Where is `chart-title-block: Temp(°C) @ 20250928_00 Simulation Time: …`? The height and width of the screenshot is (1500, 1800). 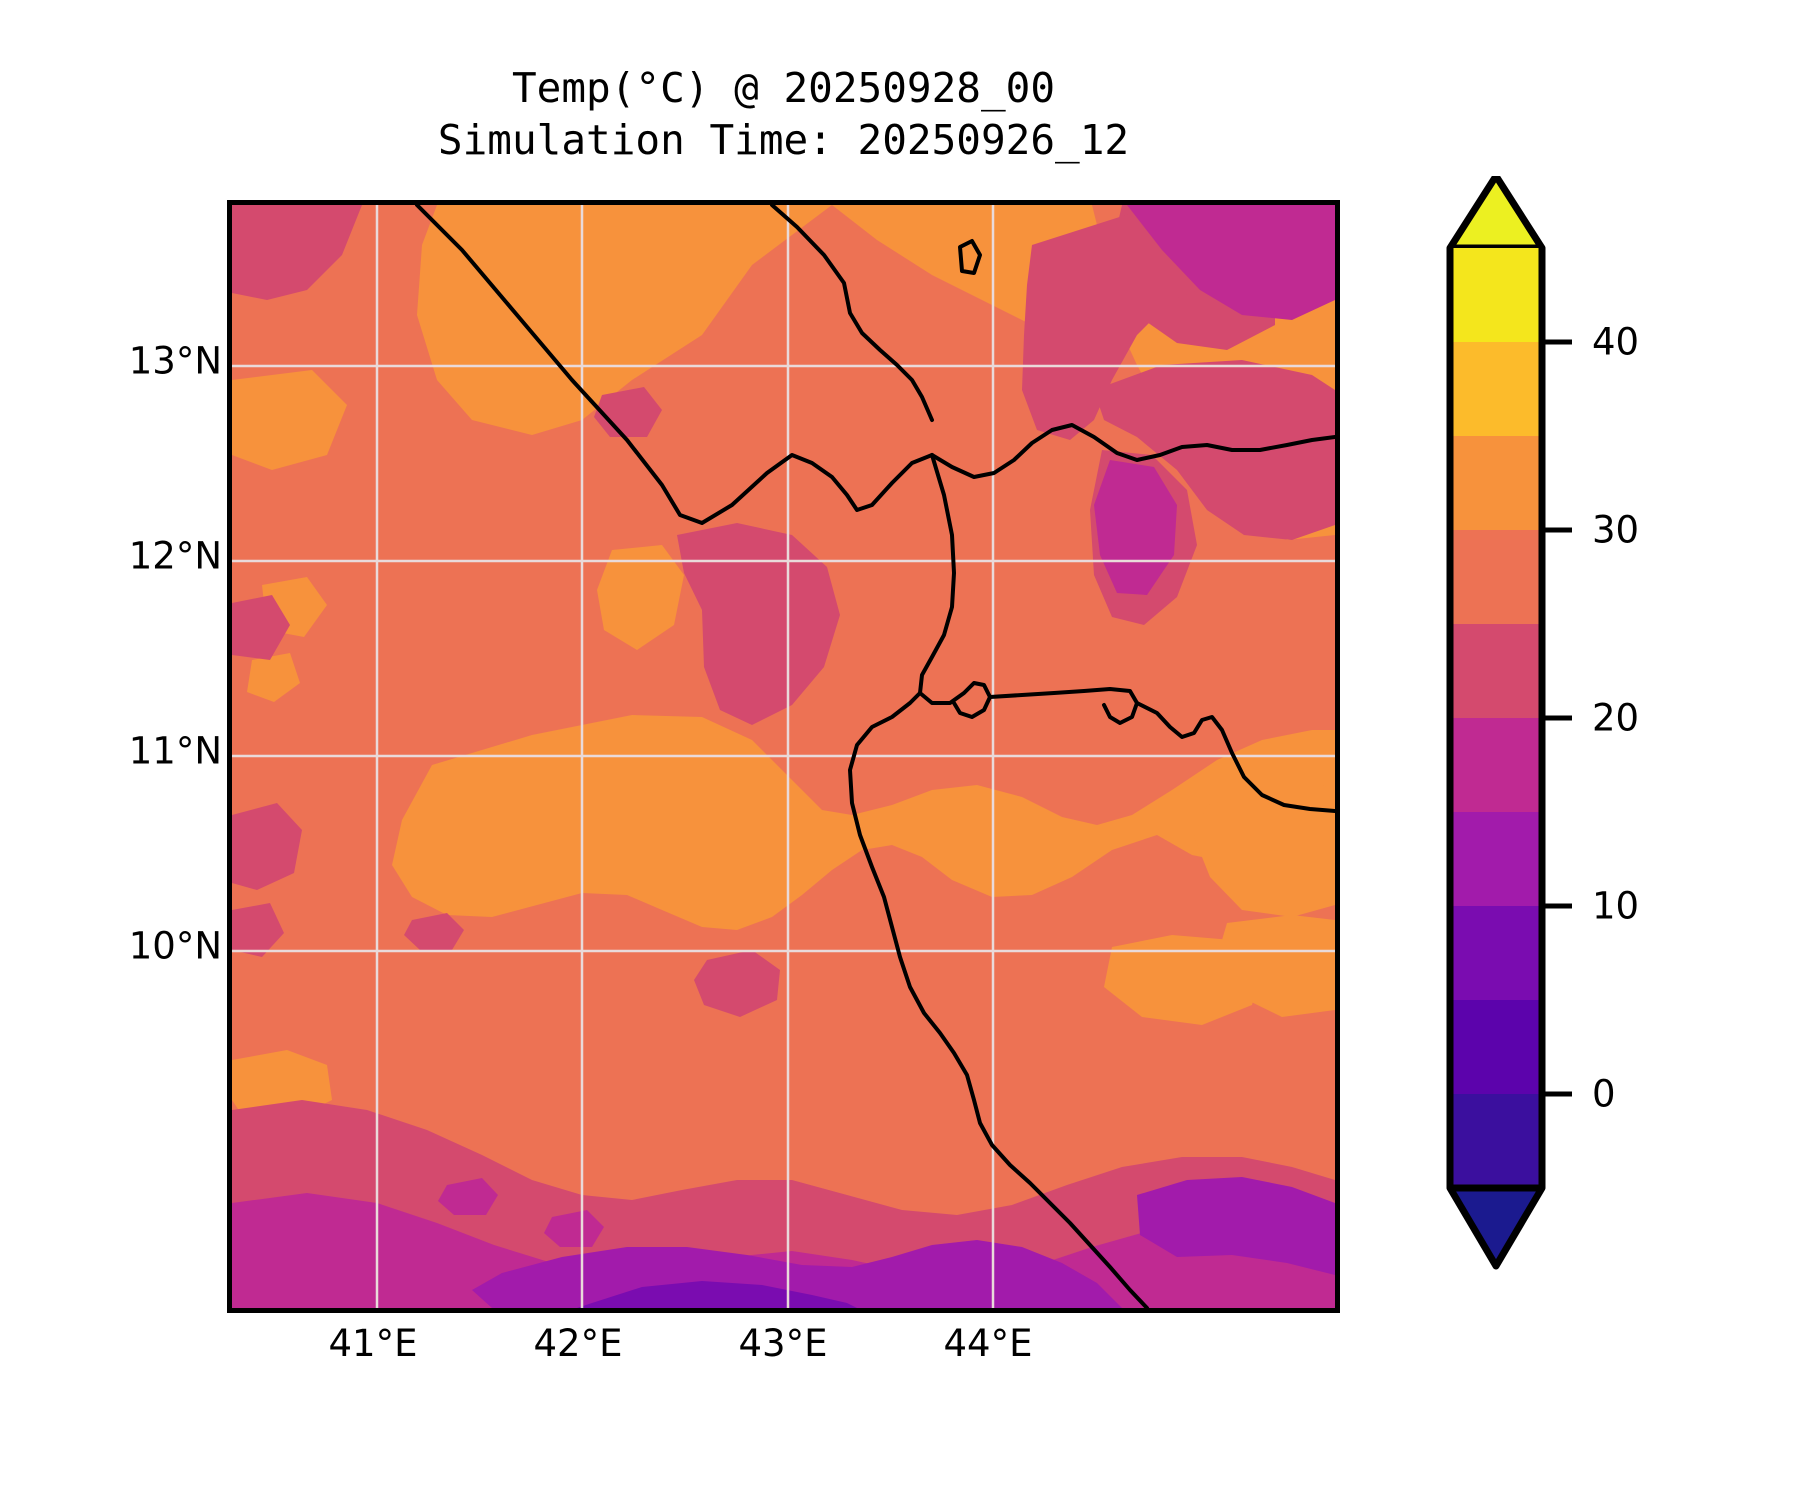 chart-title-block: Temp(°C) @ 20250928_00 Simulation Time: … is located at coordinates (783, 114).